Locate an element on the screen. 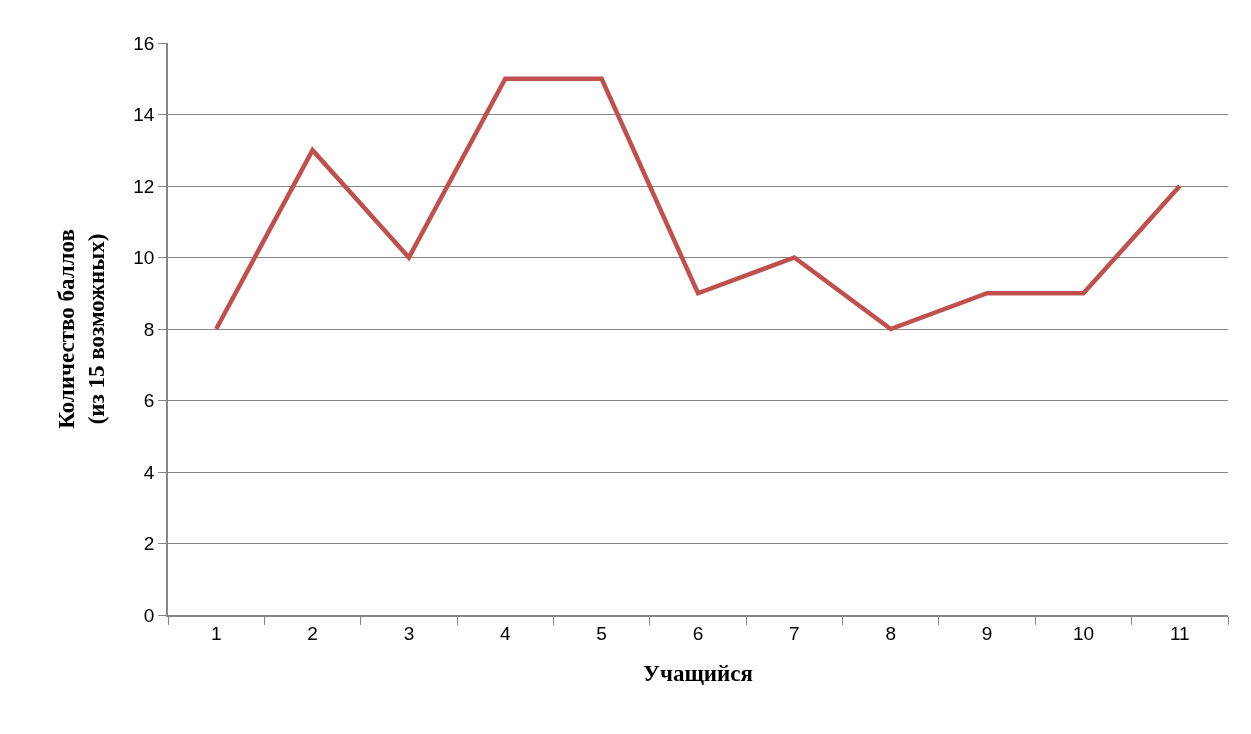 Image resolution: width=1251 pixels, height=734 pixels. x-tick-label: 6 is located at coordinates (698, 633).